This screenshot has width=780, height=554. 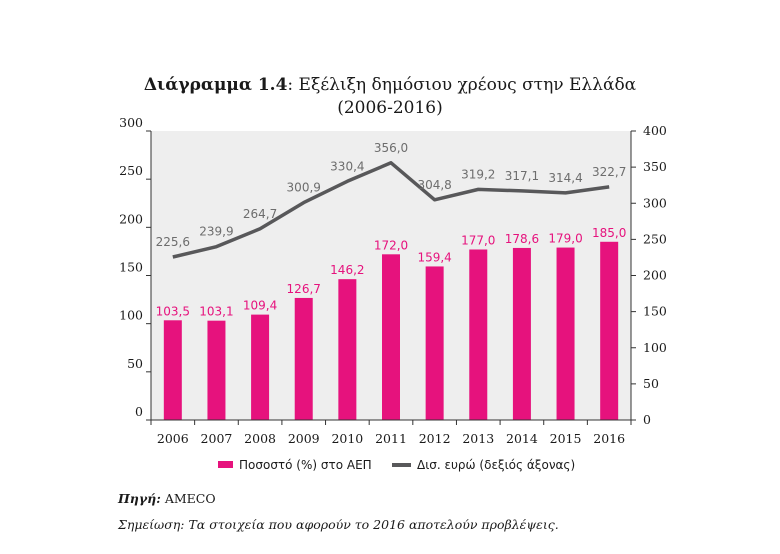 What do you see at coordinates (173, 311) in the screenshot?
I see `bar-label-2006: 103,5` at bounding box center [173, 311].